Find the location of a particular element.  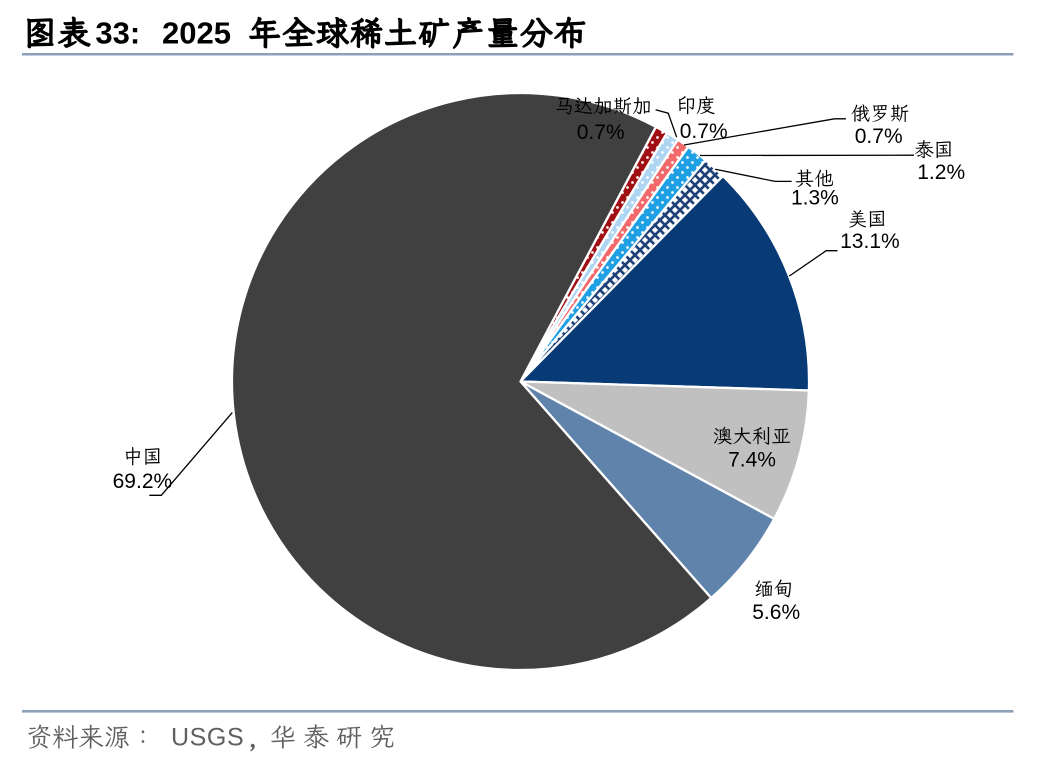

svg-text: 1.3% is located at coordinates (815, 197).